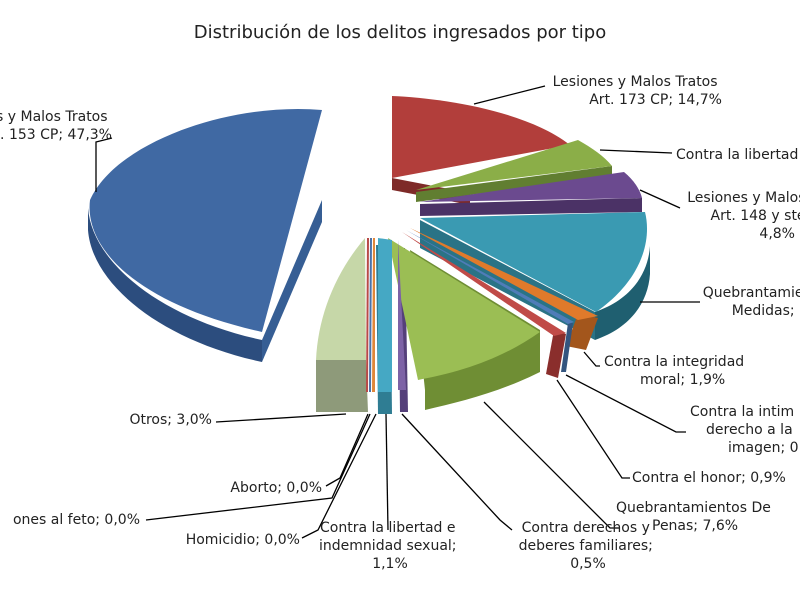 This screenshot has height=600, width=800. I want to click on slice-label-13: Aborto; 0,0%, so click(276, 488).